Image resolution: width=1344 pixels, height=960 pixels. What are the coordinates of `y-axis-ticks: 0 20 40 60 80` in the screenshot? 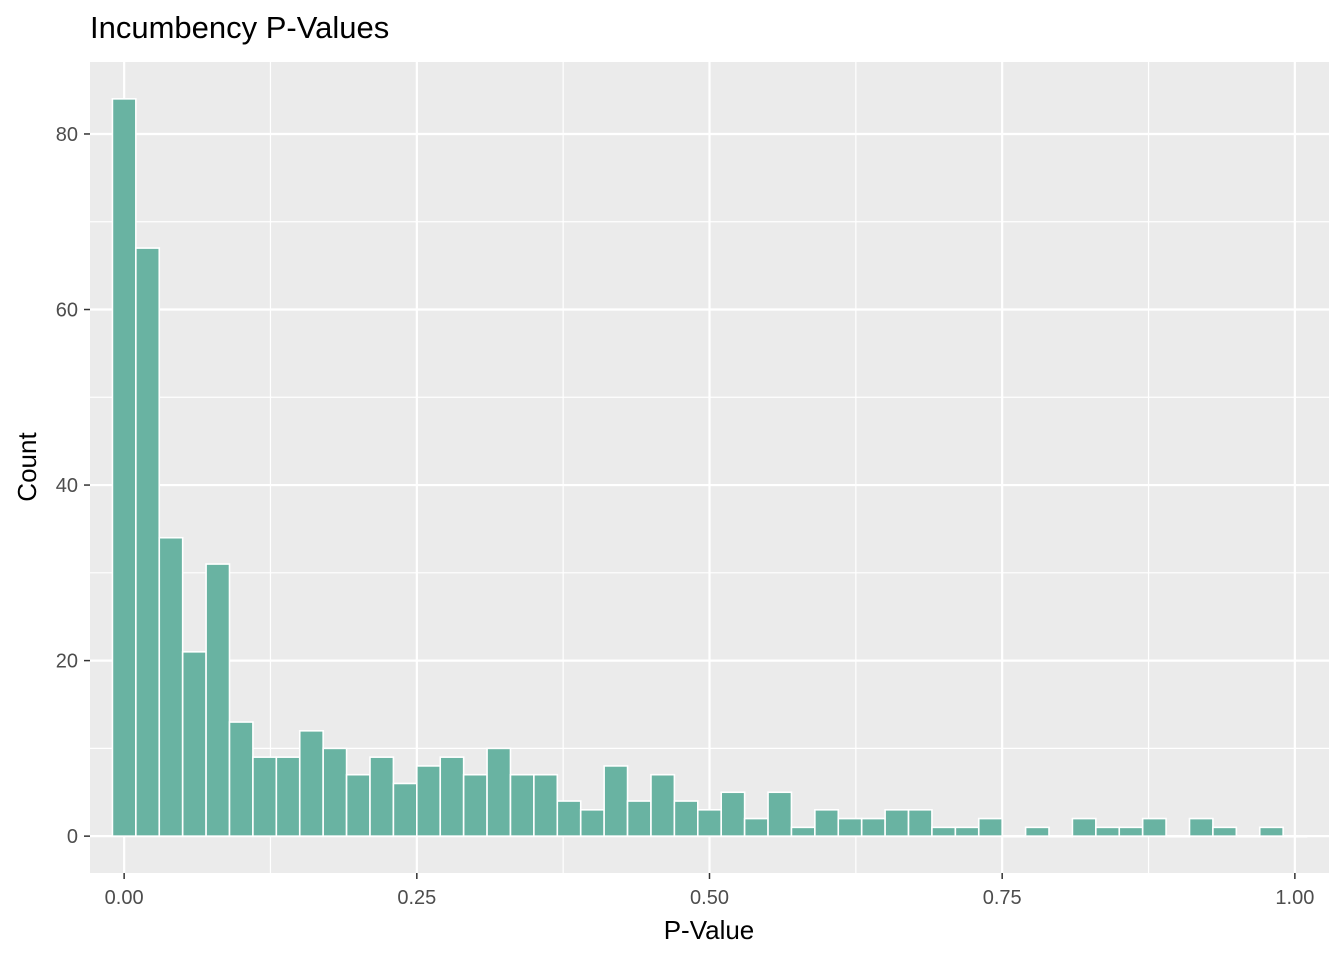 It's located at (73, 486).